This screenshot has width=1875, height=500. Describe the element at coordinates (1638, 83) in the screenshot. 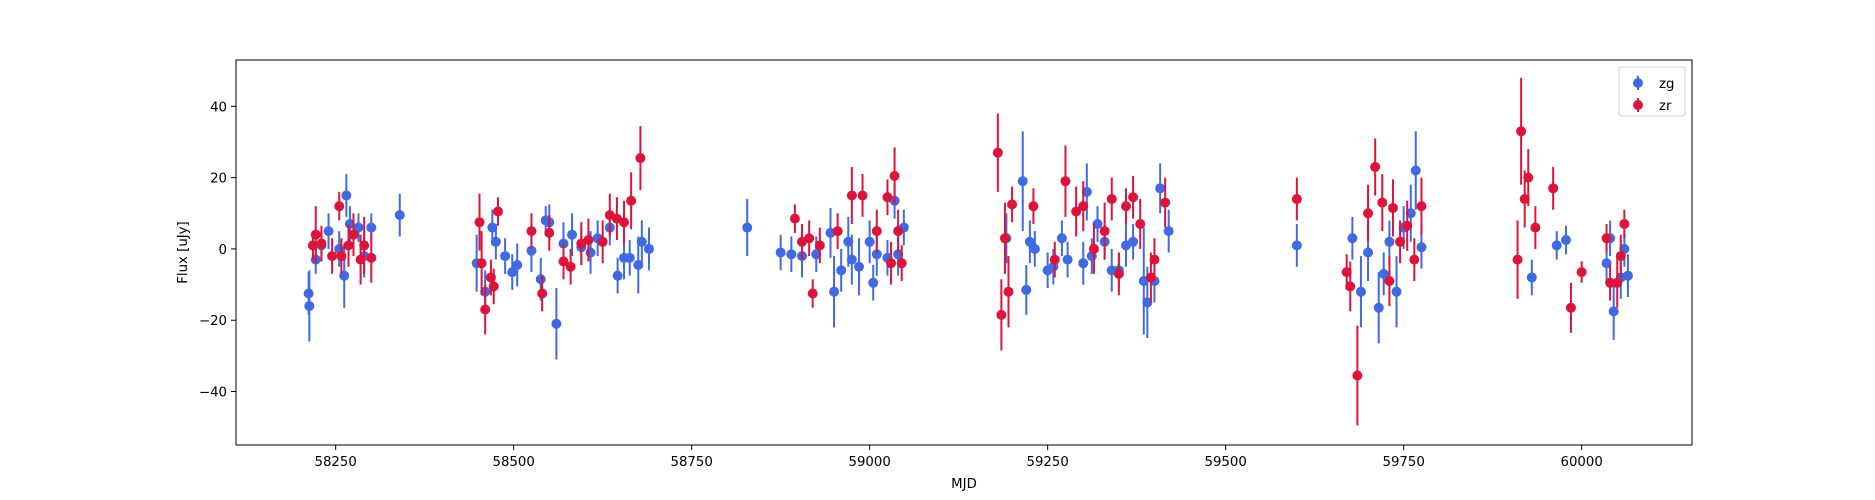

I see `legend-marker-zg` at that location.